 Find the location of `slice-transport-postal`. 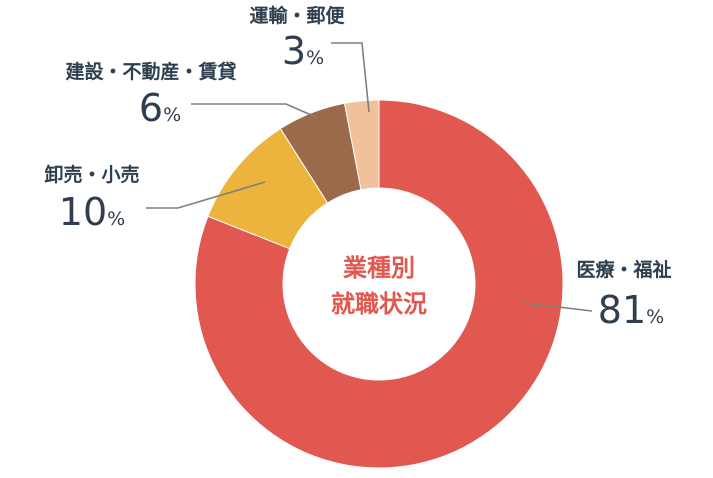

slice-transport-postal is located at coordinates (361, 145).